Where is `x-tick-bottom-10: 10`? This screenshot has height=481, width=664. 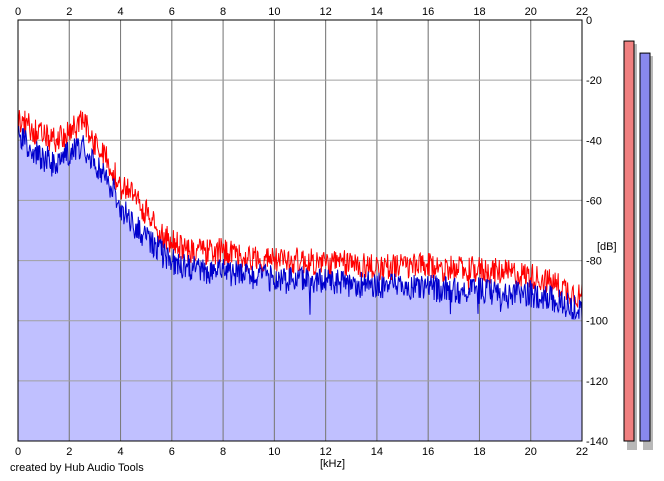
x-tick-bottom-10: 10 is located at coordinates (274, 452).